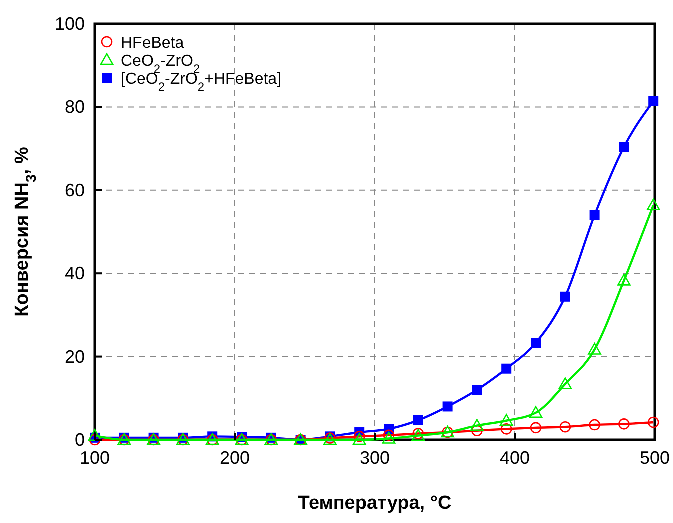 Image resolution: width=673 pixels, height=523 pixels. I want to click on y-tick-label: 80, so click(74, 107).